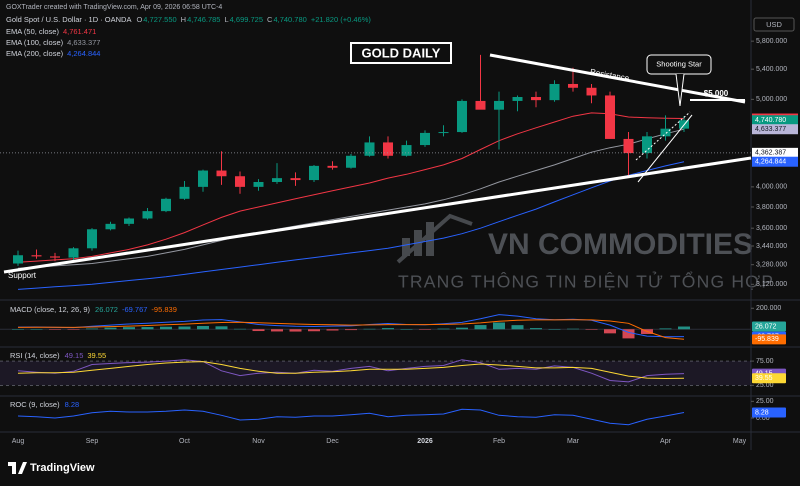 This screenshot has width=800, height=486. I want to click on x-tick-label: Oct, so click(184, 441).